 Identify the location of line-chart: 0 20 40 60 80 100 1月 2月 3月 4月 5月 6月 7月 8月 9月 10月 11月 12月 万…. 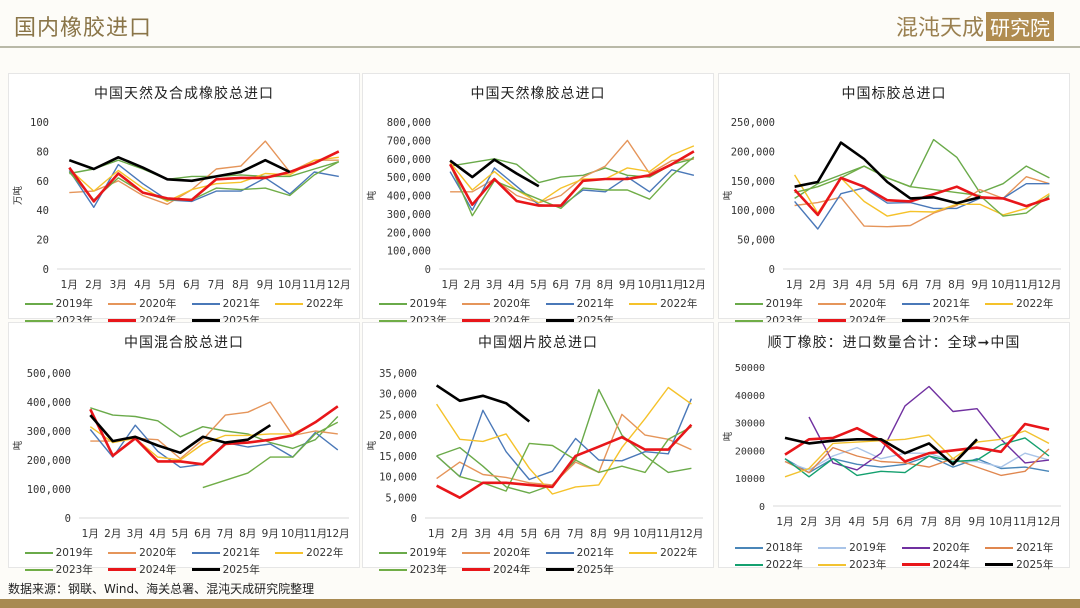
(181, 204).